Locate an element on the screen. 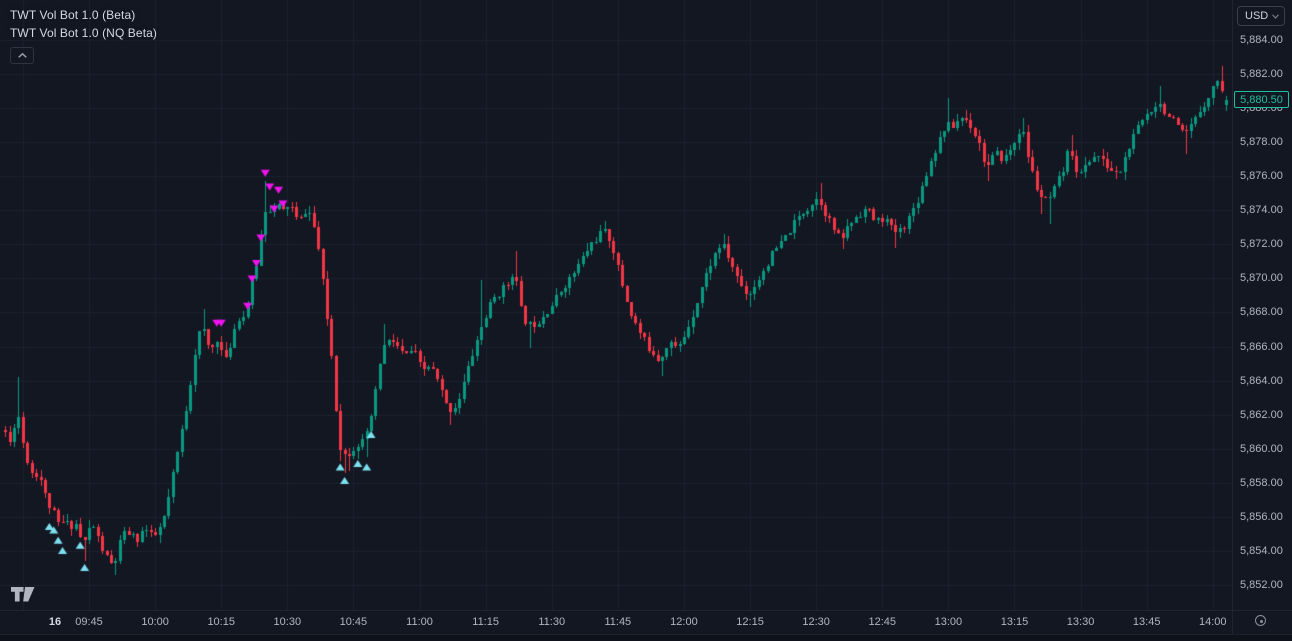  time-axis-label: 11:15 is located at coordinates (485, 622).